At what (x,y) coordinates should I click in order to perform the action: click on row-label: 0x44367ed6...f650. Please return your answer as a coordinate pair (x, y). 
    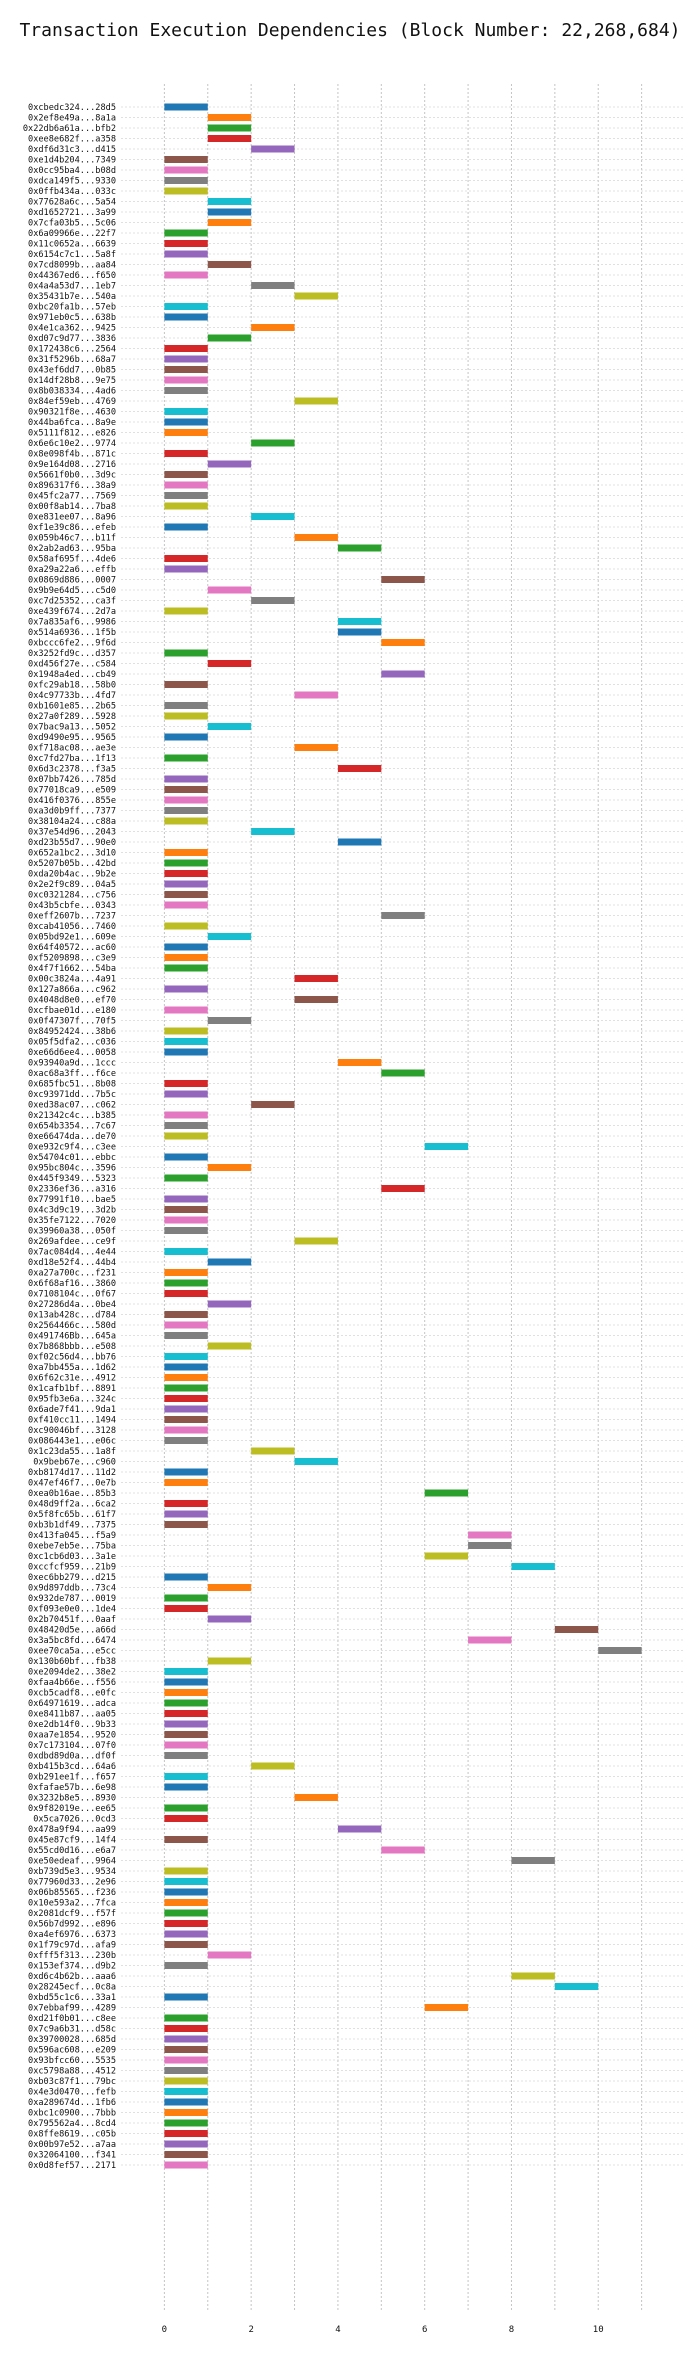
    Looking at the image, I should click on (72, 276).